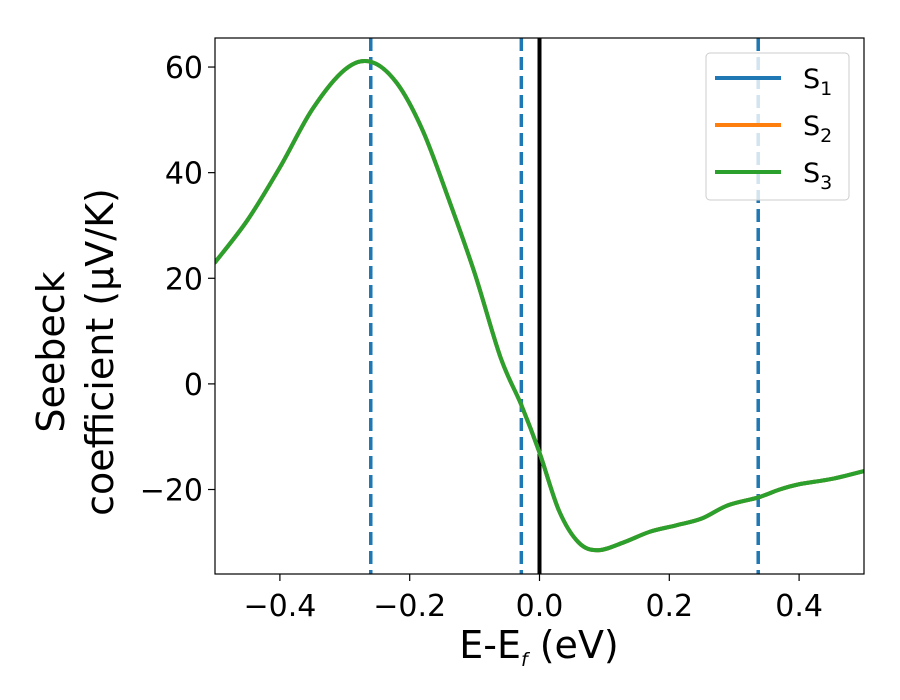 The image size is (900, 700). Describe the element at coordinates (409, 606) in the screenshot. I see `x-tick-label: −0.2` at that location.